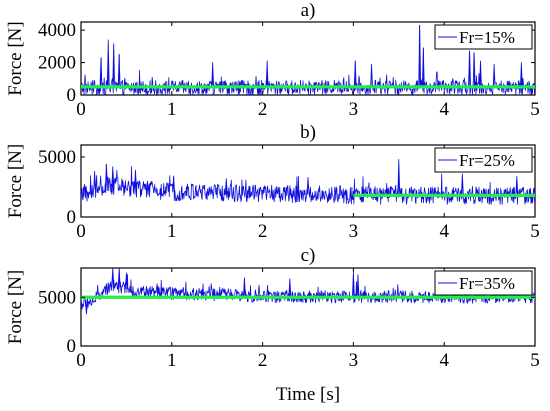 The height and width of the screenshot is (411, 550). What do you see at coordinates (308, 10) in the screenshot?
I see `panel-title: a)` at bounding box center [308, 10].